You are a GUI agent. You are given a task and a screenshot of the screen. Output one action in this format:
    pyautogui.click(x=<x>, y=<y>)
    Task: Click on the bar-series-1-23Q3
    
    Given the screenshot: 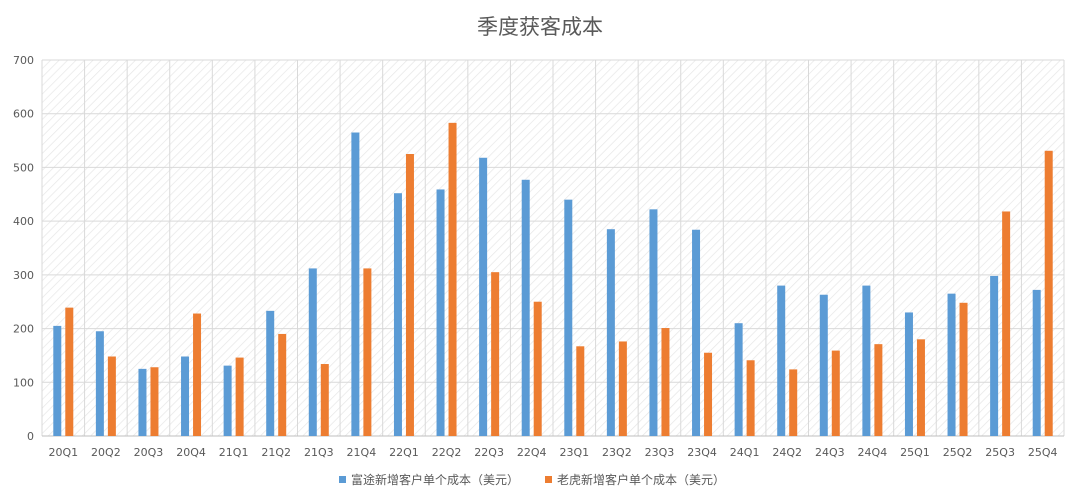 What is the action you would take?
    pyautogui.click(x=653, y=322)
    